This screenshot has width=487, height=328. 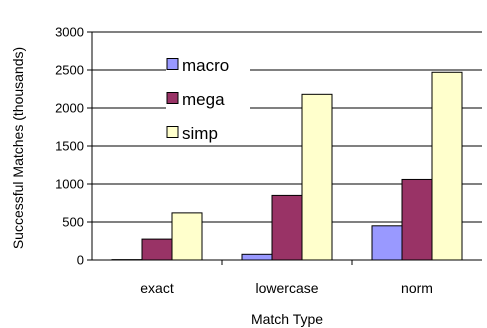 I want to click on bar-macro-lowercase, so click(x=257, y=257).